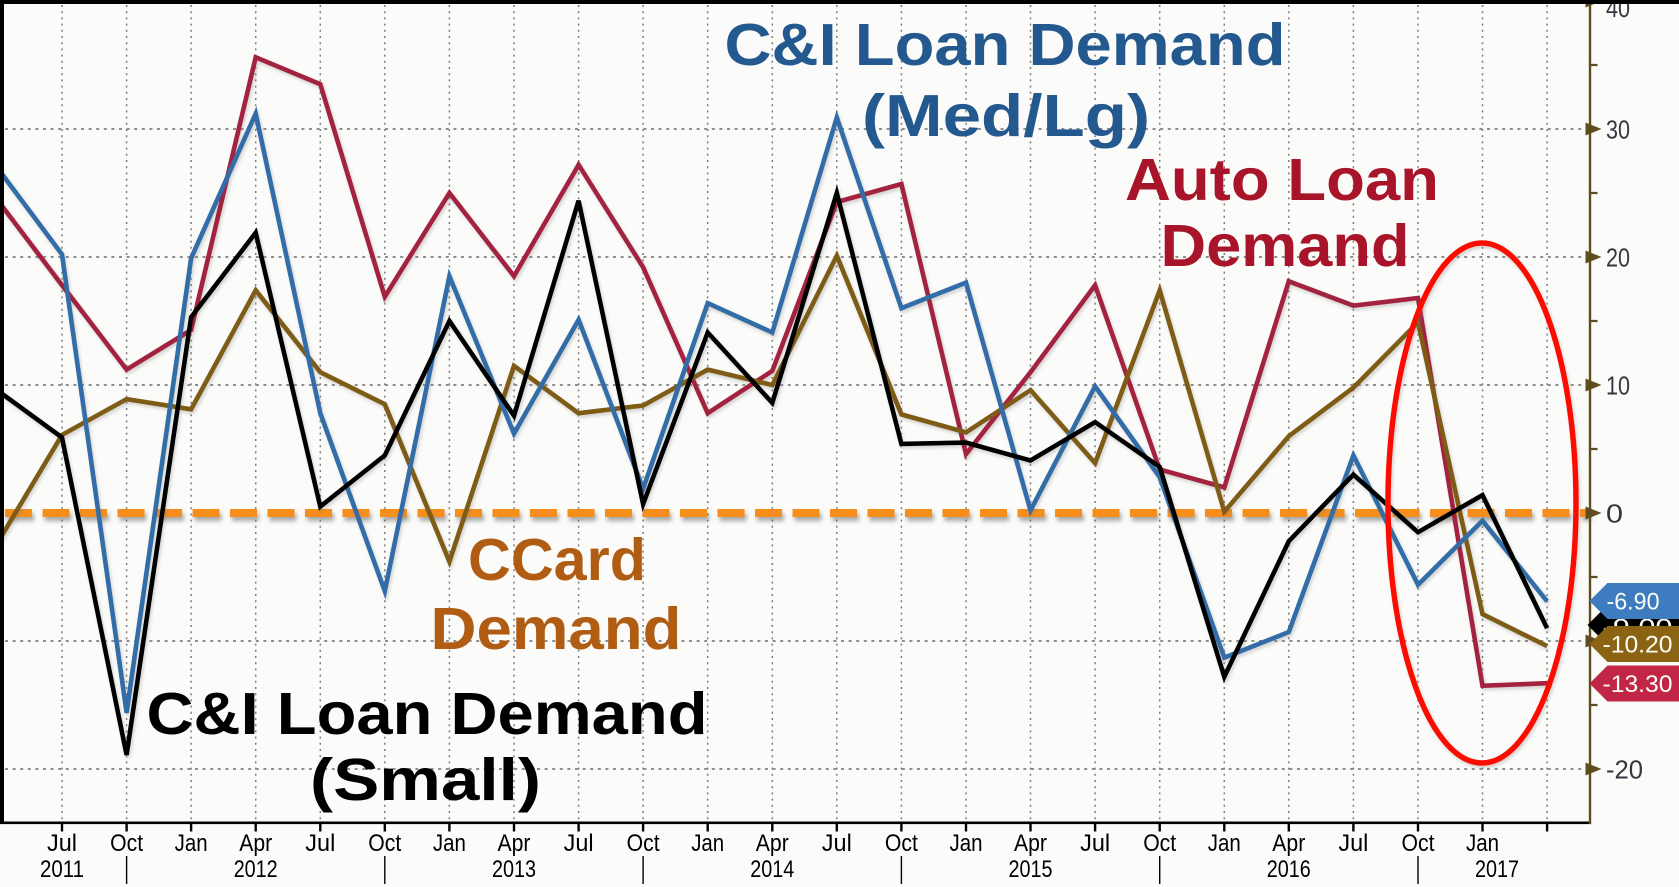  What do you see at coordinates (62, 869) in the screenshot?
I see `svg-text: 2011` at bounding box center [62, 869].